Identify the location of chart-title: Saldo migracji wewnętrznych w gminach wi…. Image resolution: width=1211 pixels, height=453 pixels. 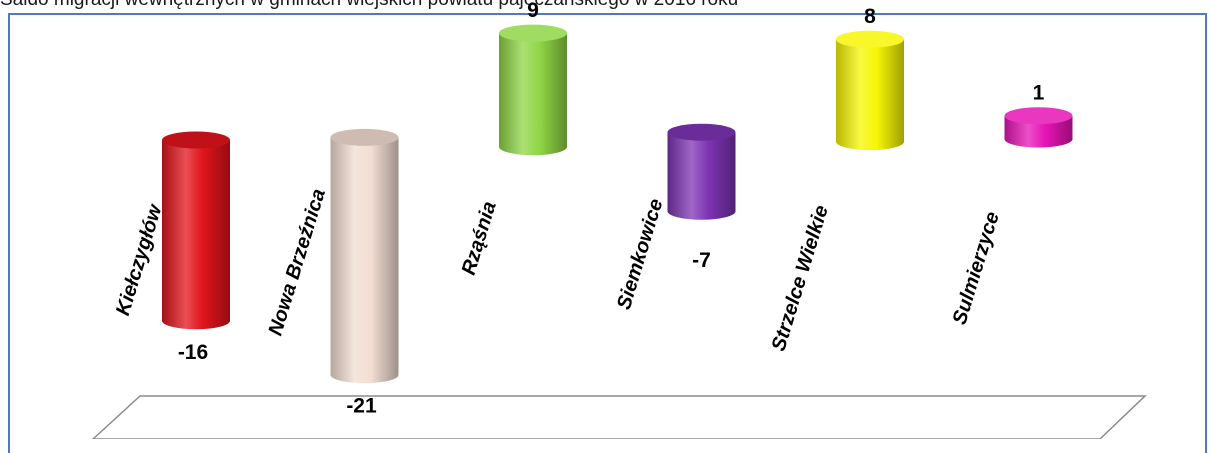
(605, 5).